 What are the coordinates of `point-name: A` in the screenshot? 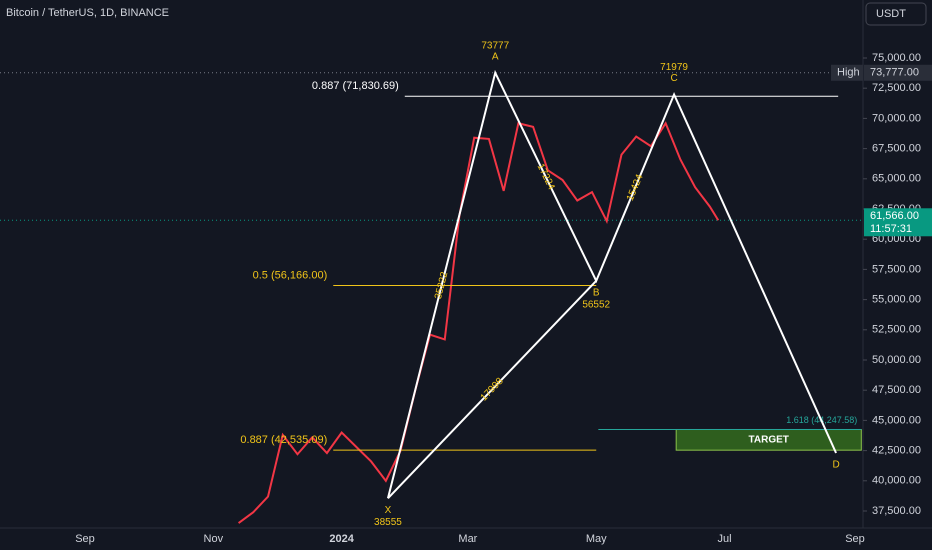 It's located at (495, 56).